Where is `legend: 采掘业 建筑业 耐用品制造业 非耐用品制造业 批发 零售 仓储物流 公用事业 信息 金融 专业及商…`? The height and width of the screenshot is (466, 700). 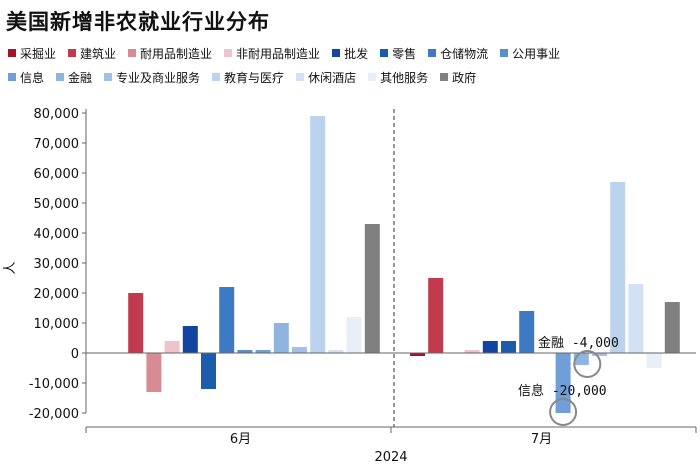
legend: 采掘业 建筑业 耐用品制造业 非耐用品制造业 批发 零售 仓储物流 公用事业 信息 金融 专业及商… is located at coordinates (352, 68).